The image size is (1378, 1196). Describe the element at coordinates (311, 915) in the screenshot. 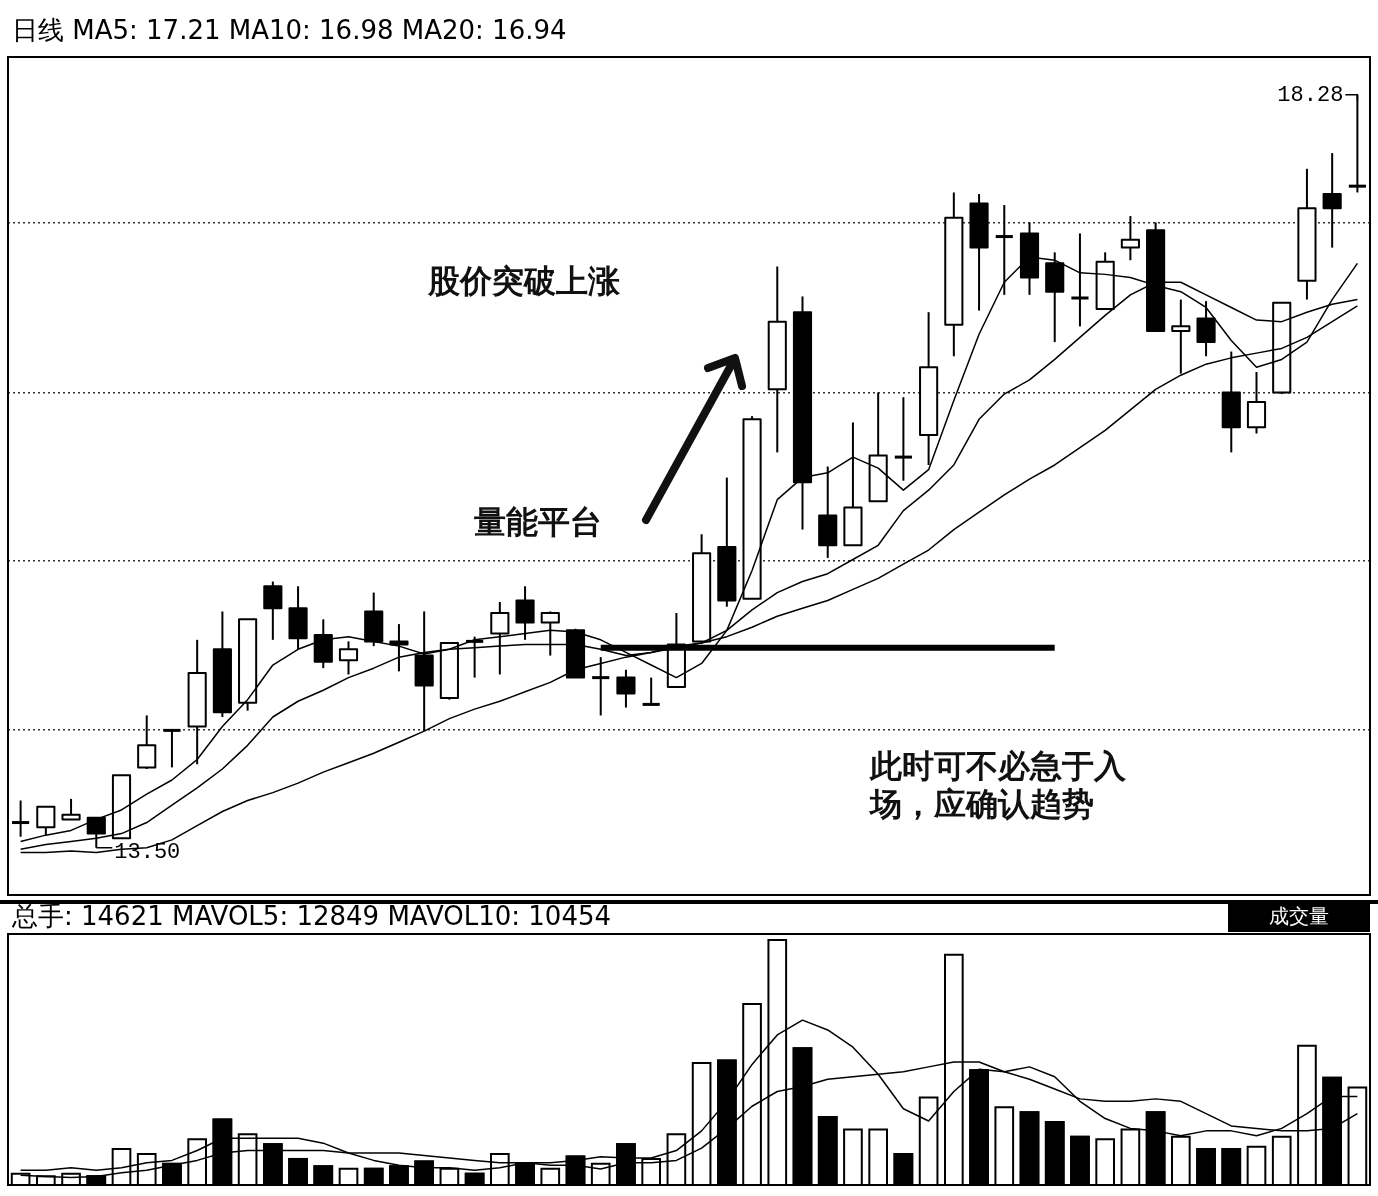

I see `chart-title: 总手: 14621 MAVOL5: 12849 MAVOL10: 10454` at that location.